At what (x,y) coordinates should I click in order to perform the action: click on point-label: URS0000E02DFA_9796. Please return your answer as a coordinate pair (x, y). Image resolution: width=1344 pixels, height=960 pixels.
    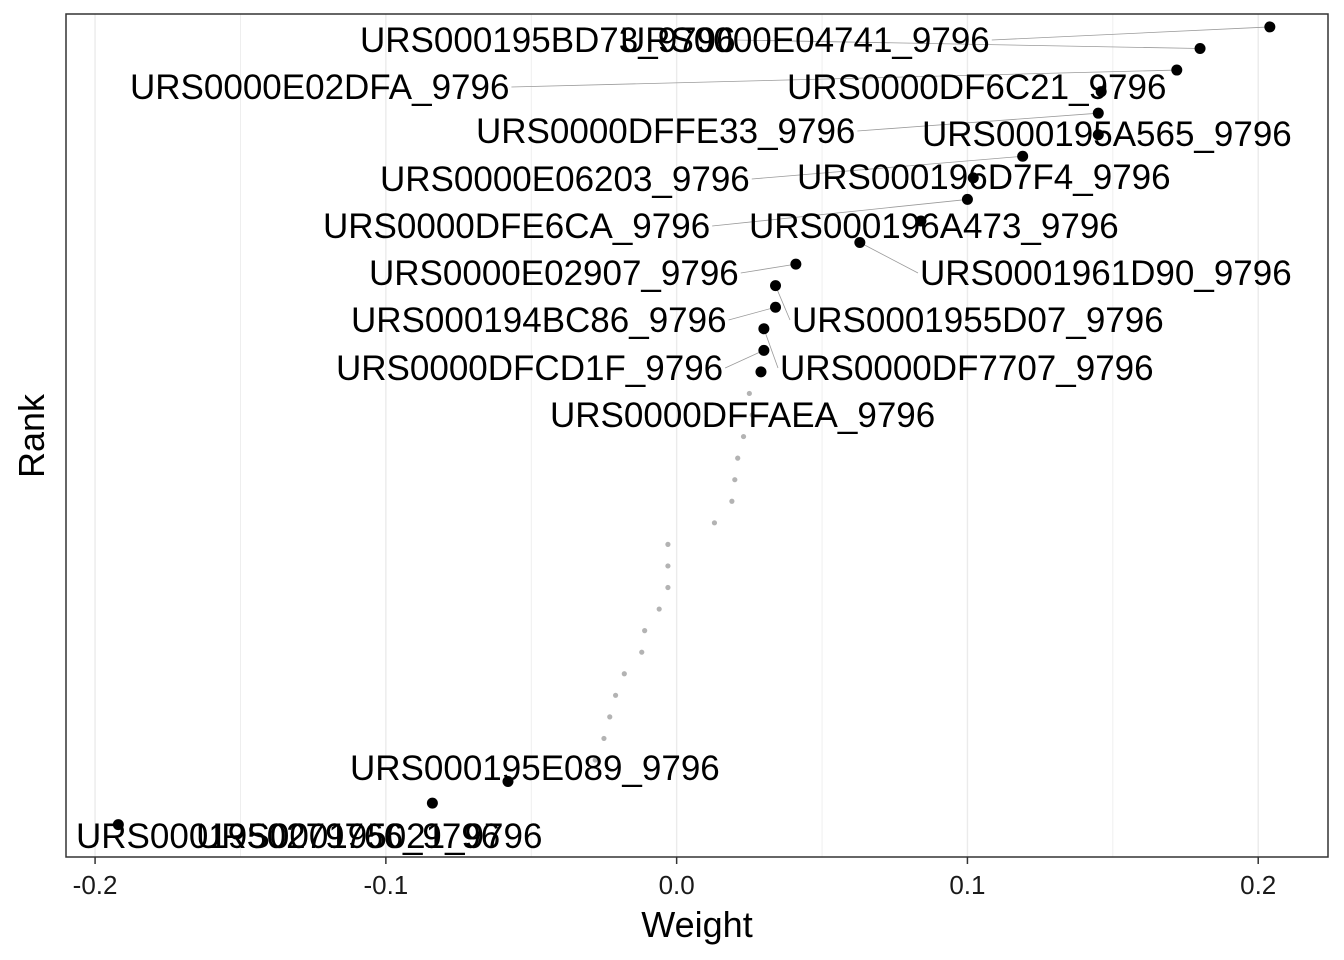
    Looking at the image, I should click on (319, 87).